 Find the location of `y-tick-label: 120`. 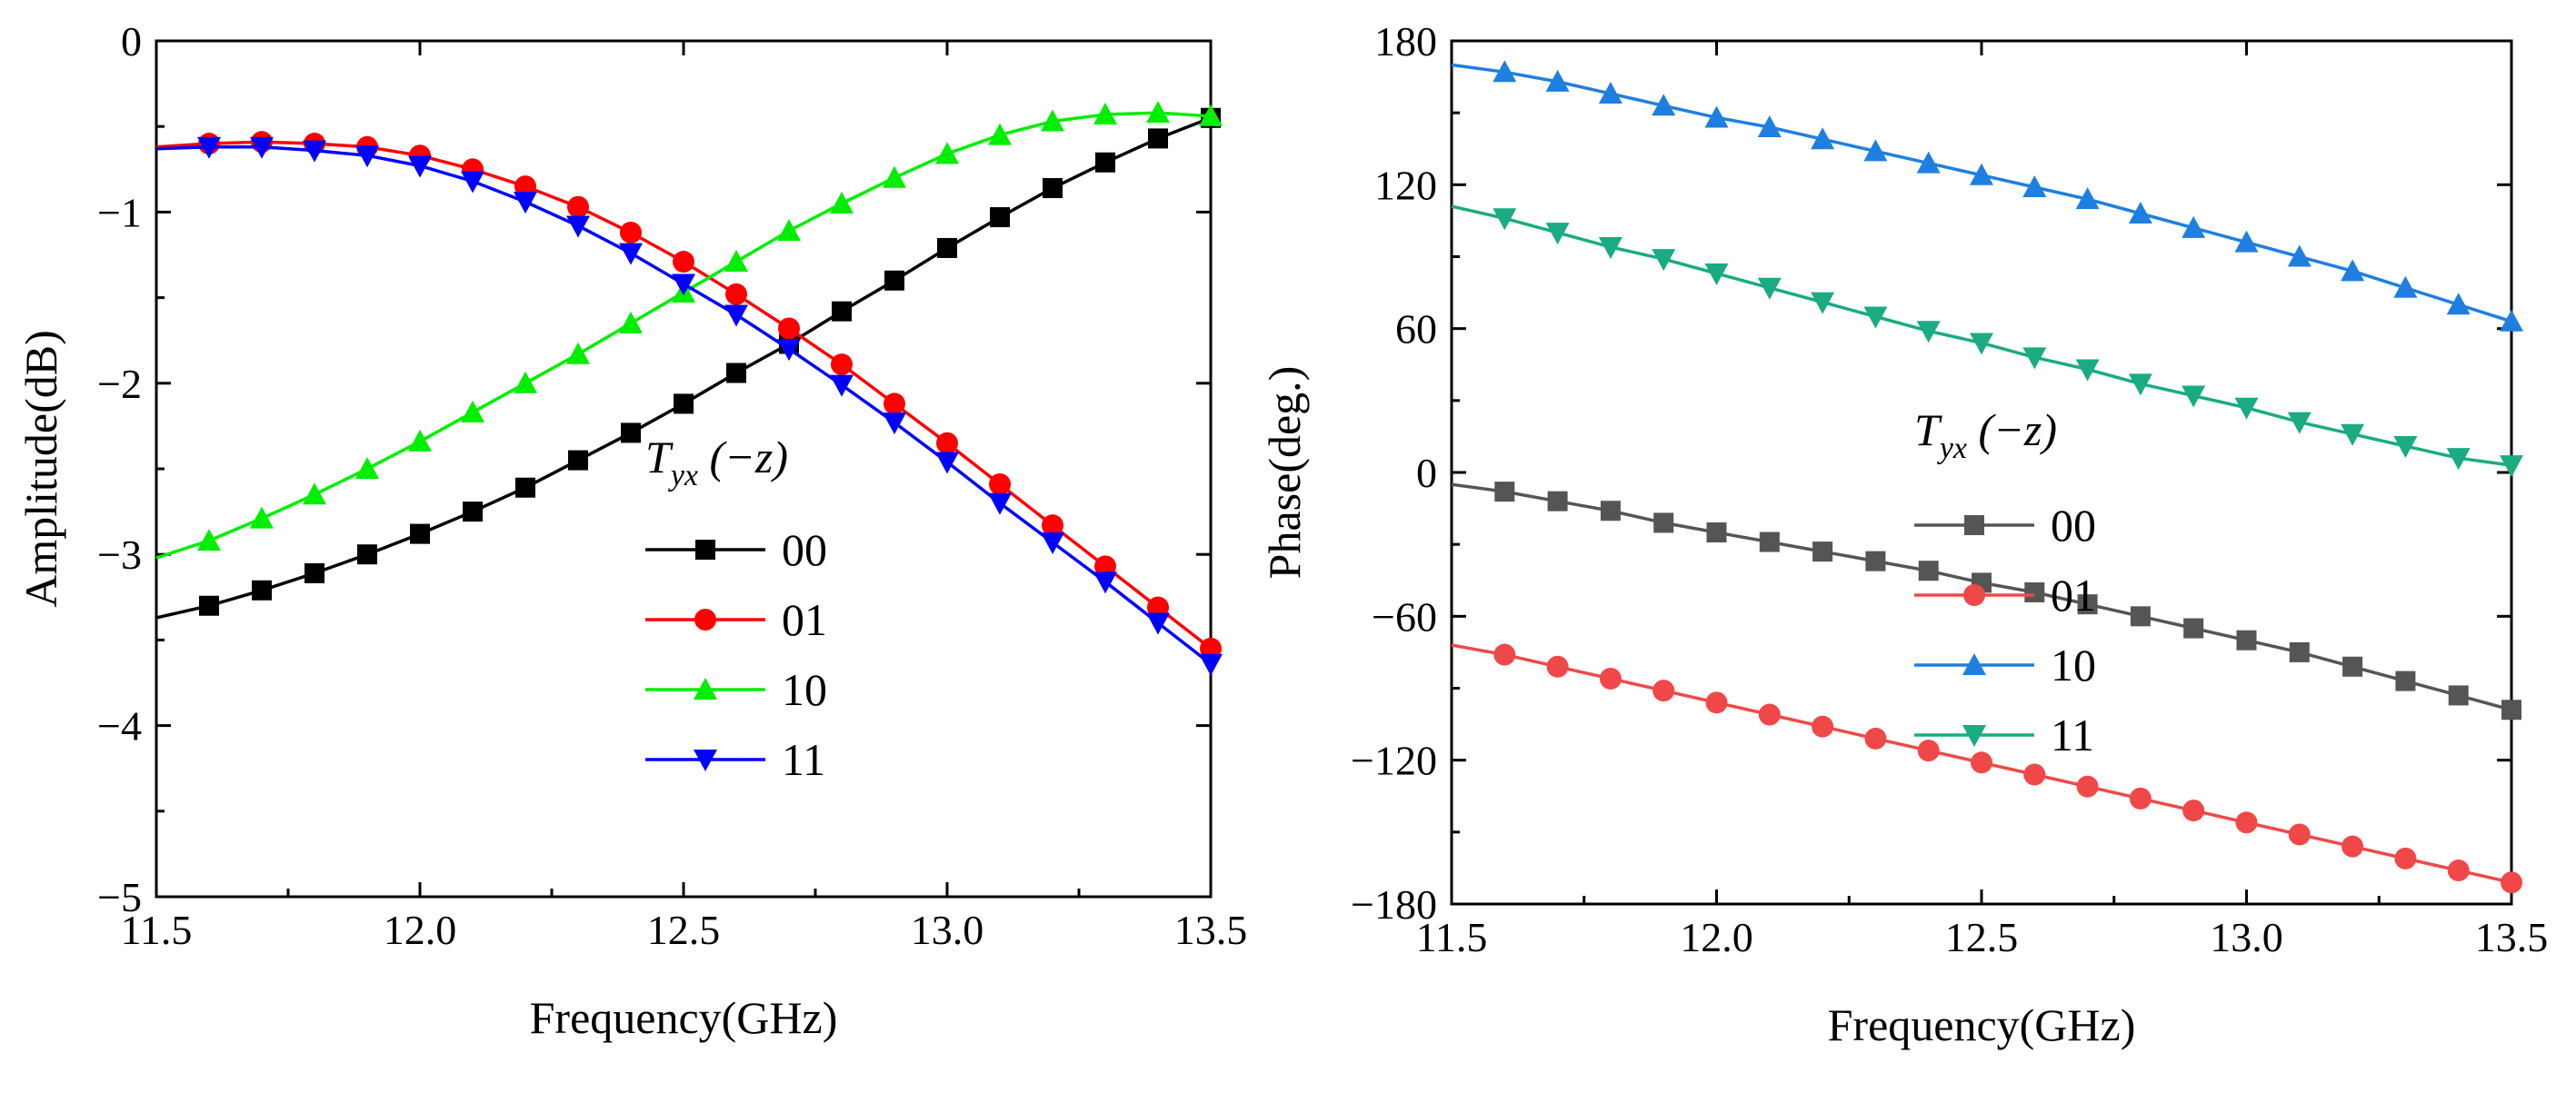

y-tick-label: 120 is located at coordinates (1405, 185).